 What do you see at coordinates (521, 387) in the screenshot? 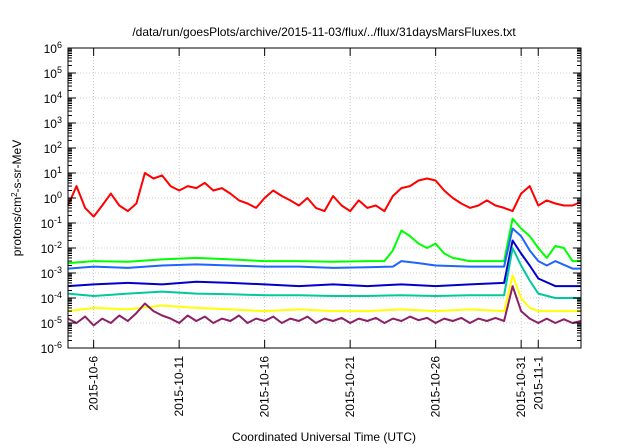
I see `x-tick-label: 2015-10-31` at bounding box center [521, 387].